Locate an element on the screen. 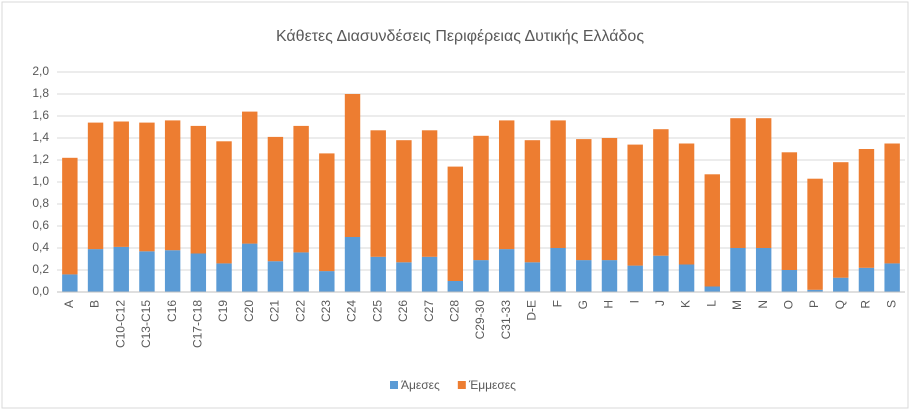 Image resolution: width=912 pixels, height=412 pixels. x-tick-label: C26 is located at coordinates (403, 311).